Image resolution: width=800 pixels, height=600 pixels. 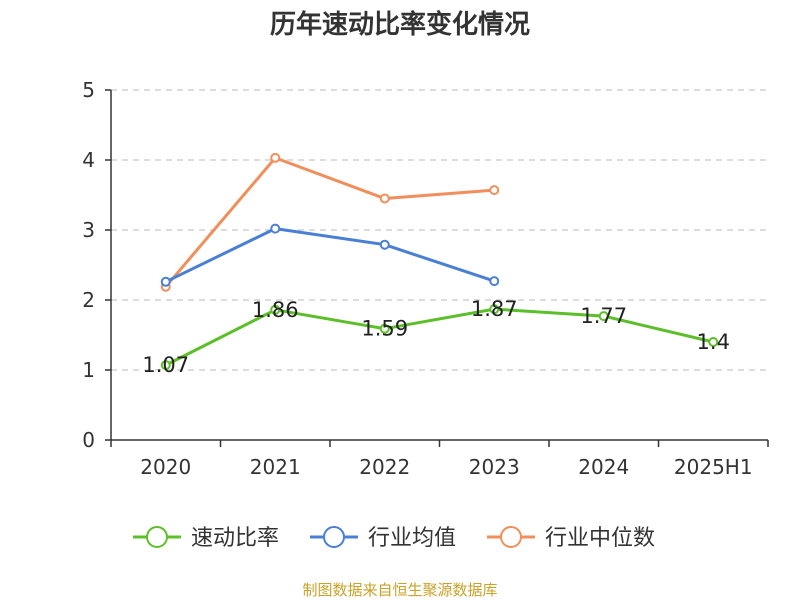 What do you see at coordinates (400, 24) in the screenshot?
I see `chart-title: 历年速动比率变化情况` at bounding box center [400, 24].